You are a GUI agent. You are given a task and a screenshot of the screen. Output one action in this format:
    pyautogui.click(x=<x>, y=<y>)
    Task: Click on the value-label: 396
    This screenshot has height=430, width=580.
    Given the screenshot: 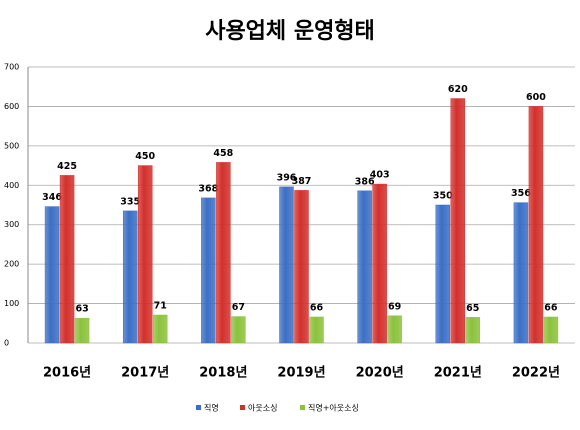 What is the action you would take?
    pyautogui.click(x=287, y=177)
    